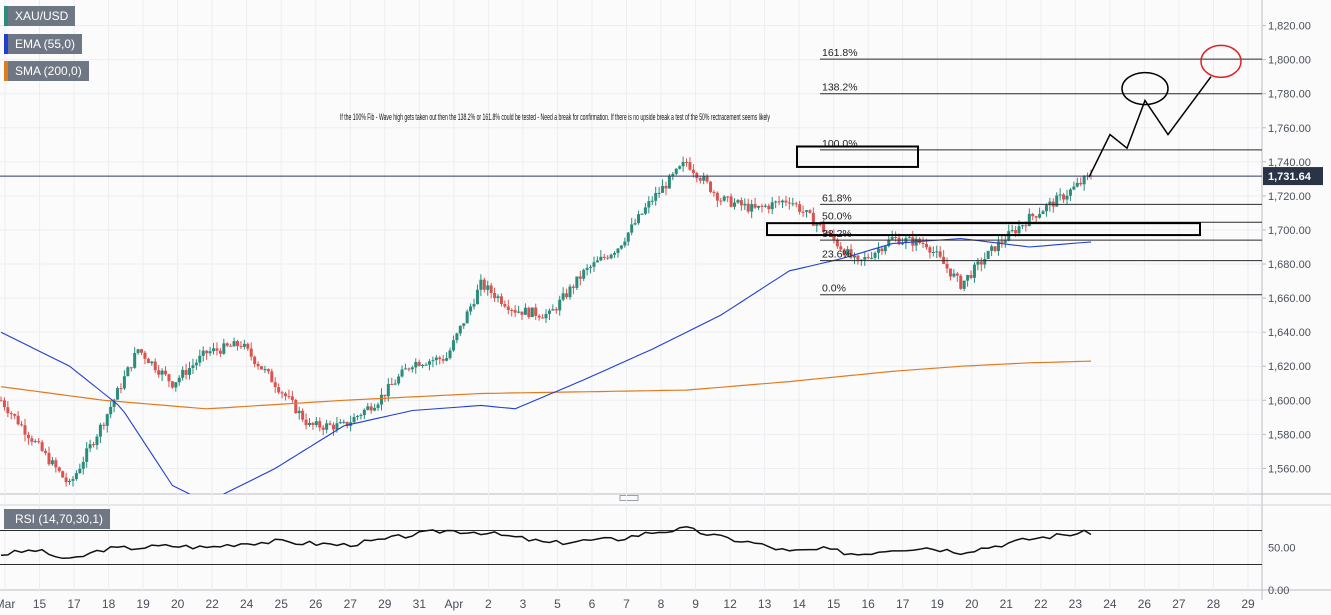 This screenshot has width=1331, height=615. I want to click on x-tick-label: 20, so click(178, 604).